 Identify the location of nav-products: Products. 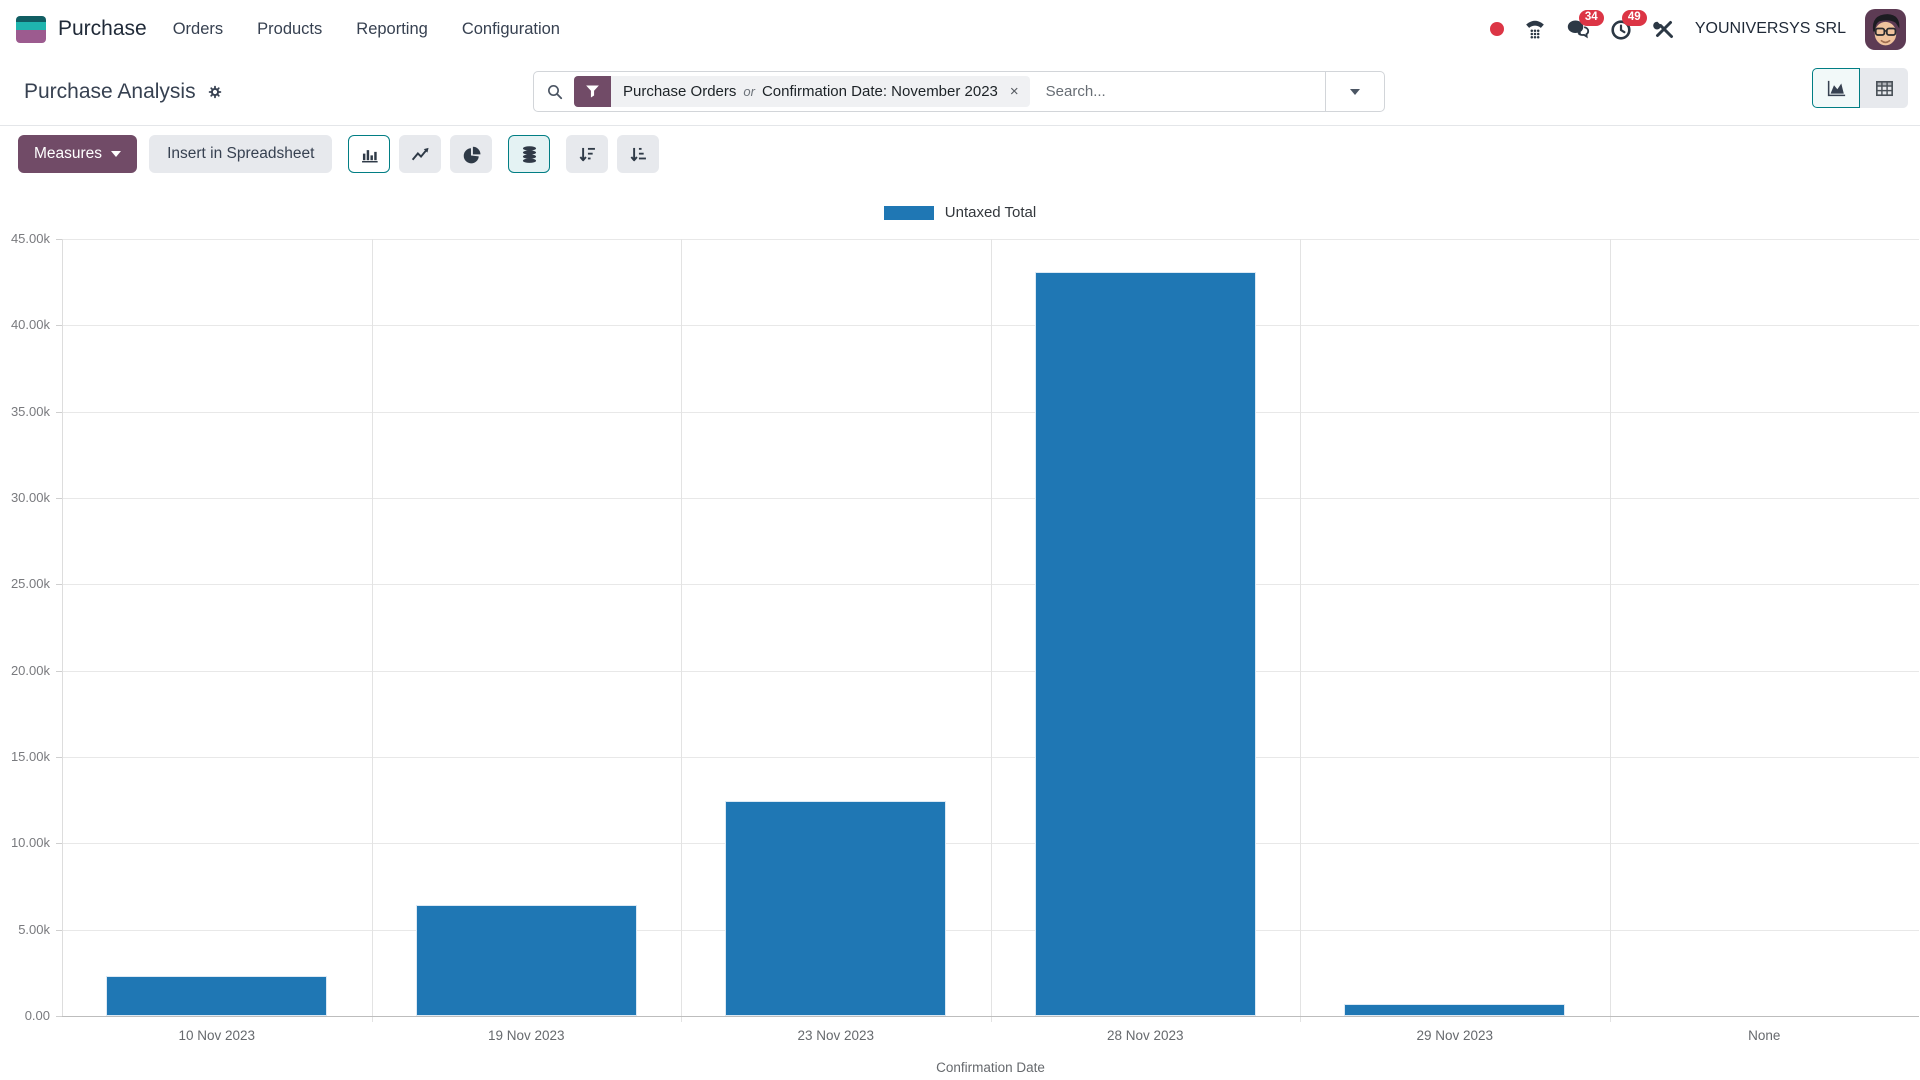
(290, 28).